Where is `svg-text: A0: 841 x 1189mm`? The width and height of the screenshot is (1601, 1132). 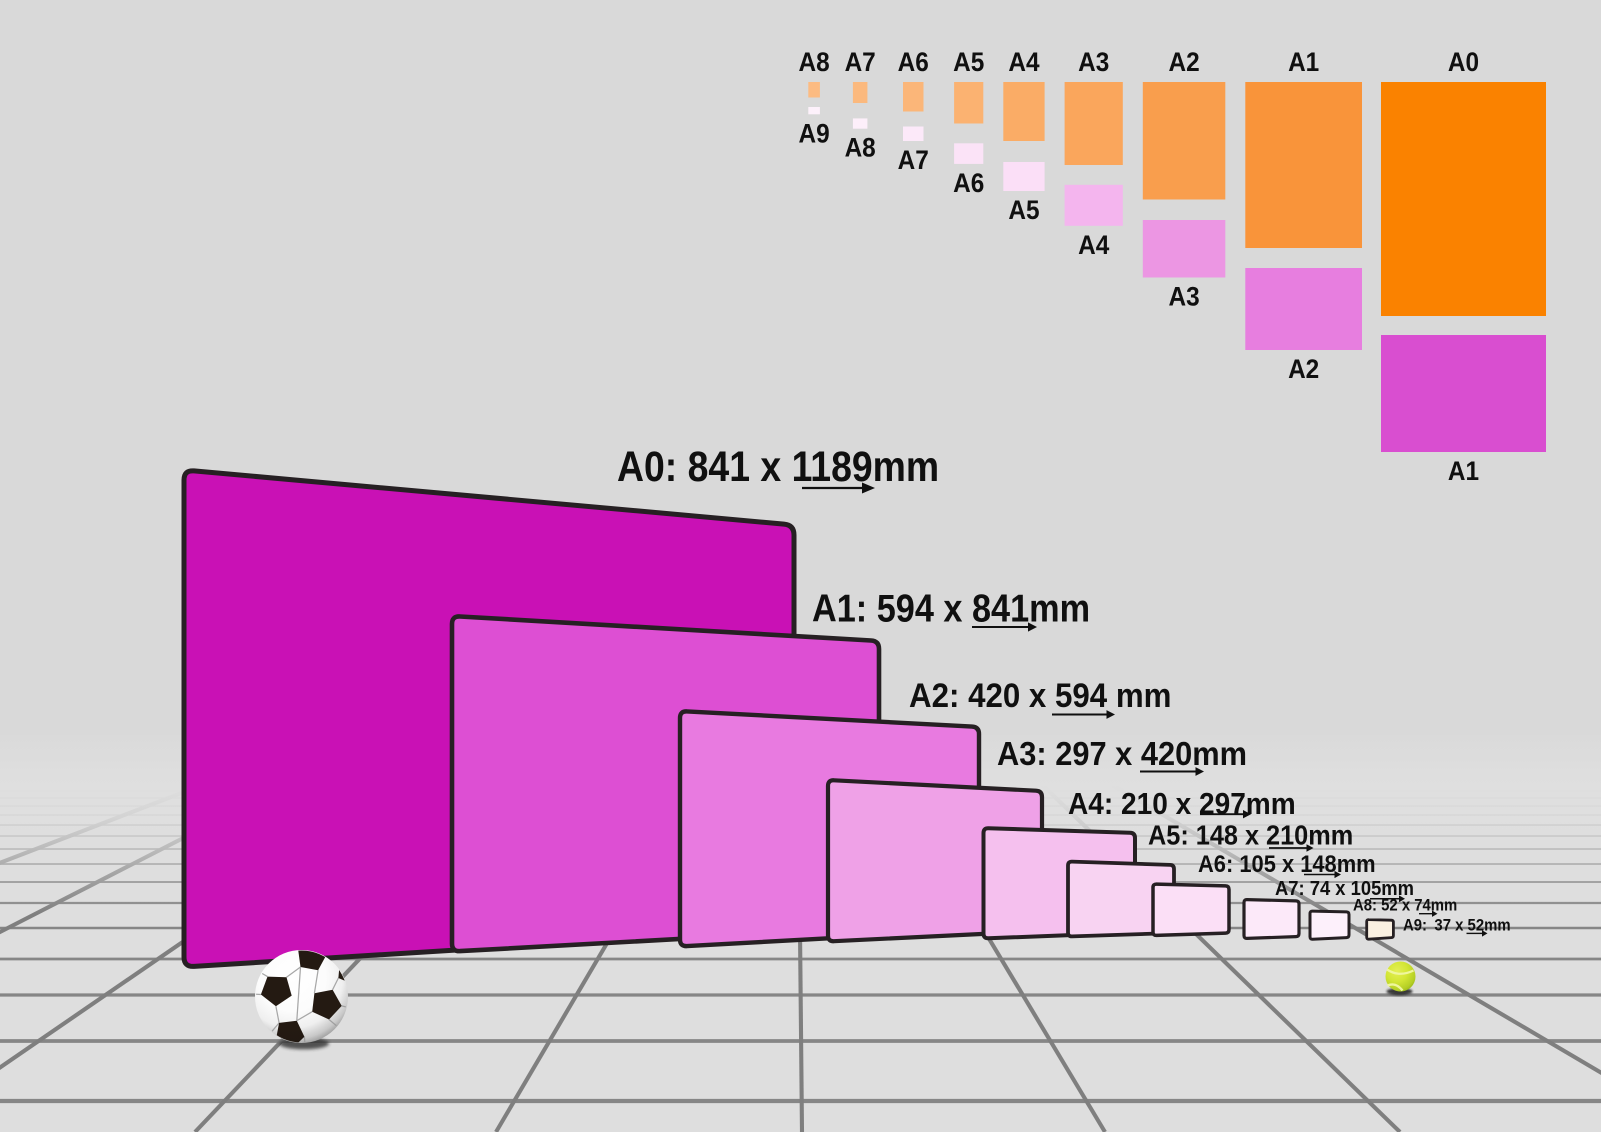
svg-text: A0: 841 x 1189mm is located at coordinates (778, 467).